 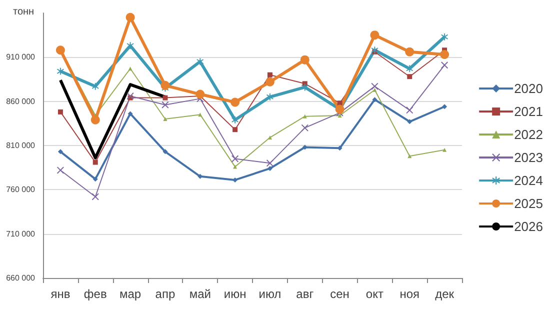 I want to click on legend-label: 2025, so click(x=528, y=203).